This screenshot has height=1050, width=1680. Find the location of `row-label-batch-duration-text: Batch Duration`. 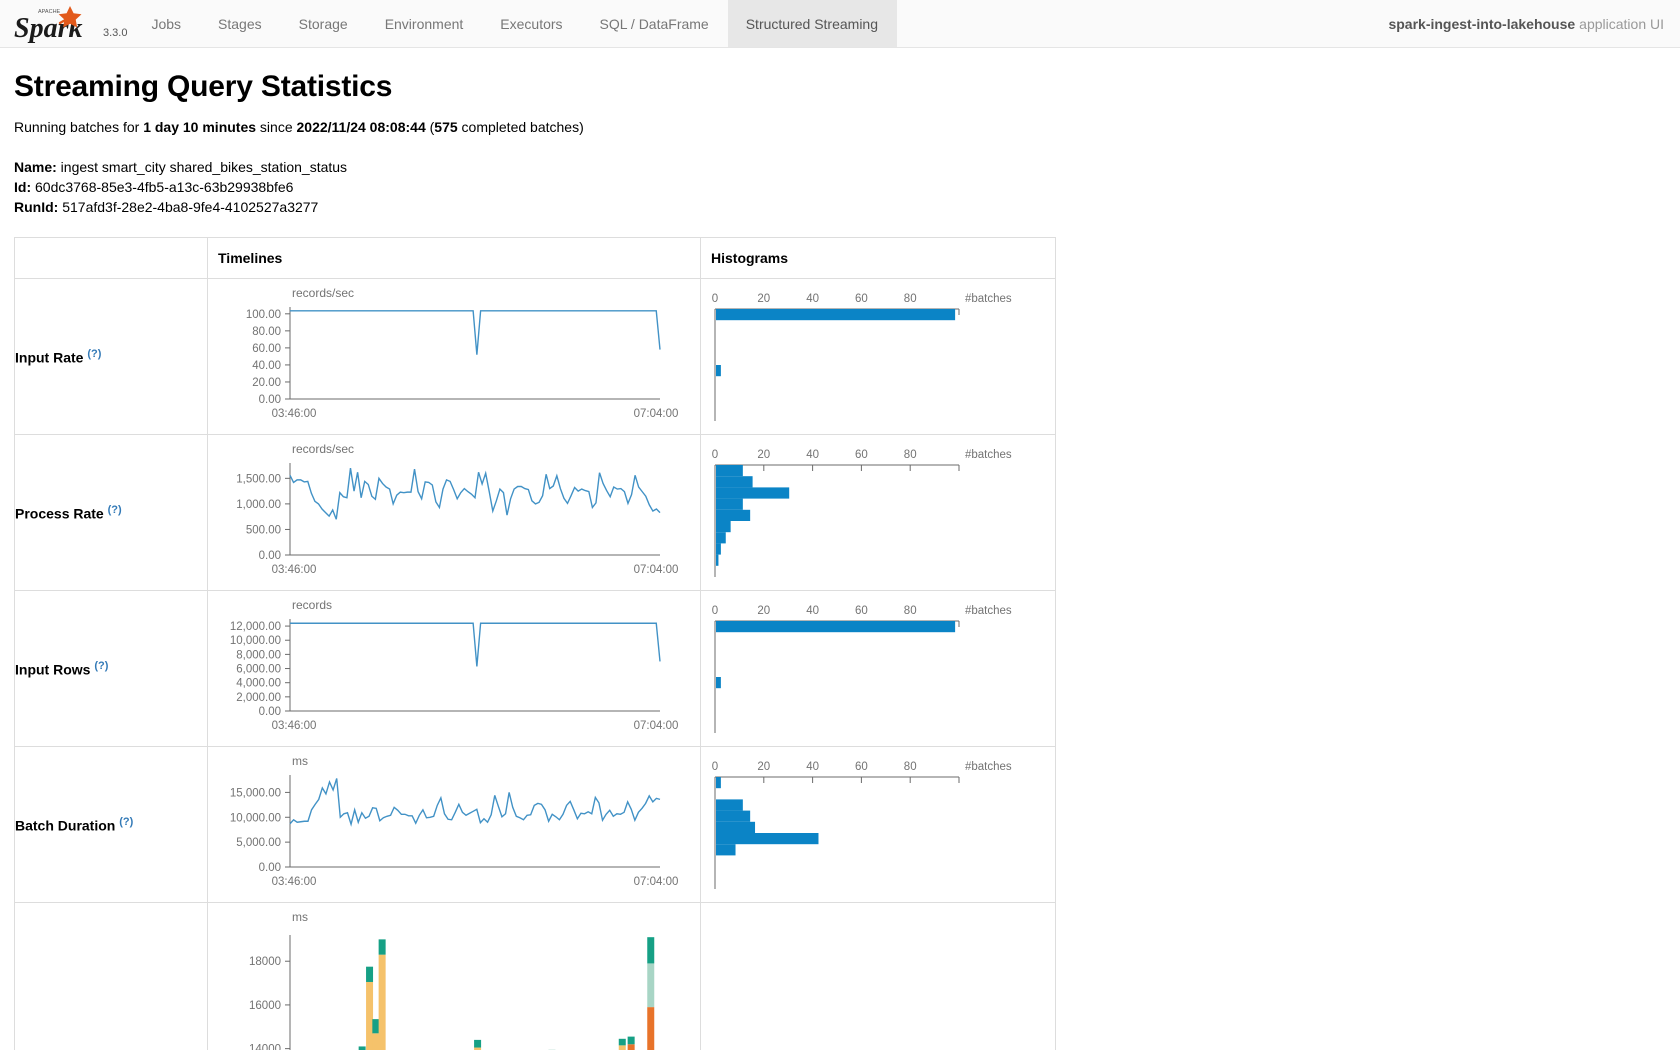

row-label-batch-duration-text: Batch Duration is located at coordinates (65, 825).